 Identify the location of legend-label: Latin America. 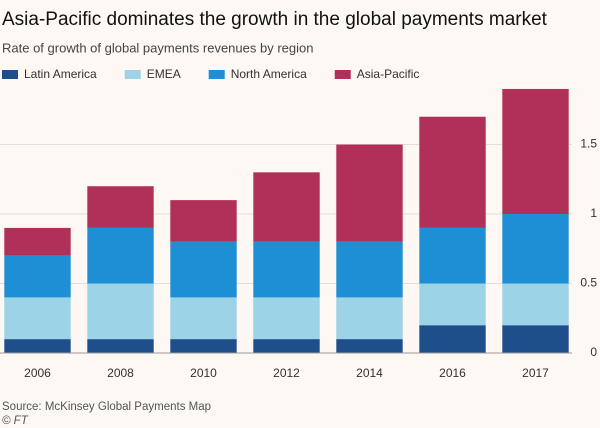
(60, 74).